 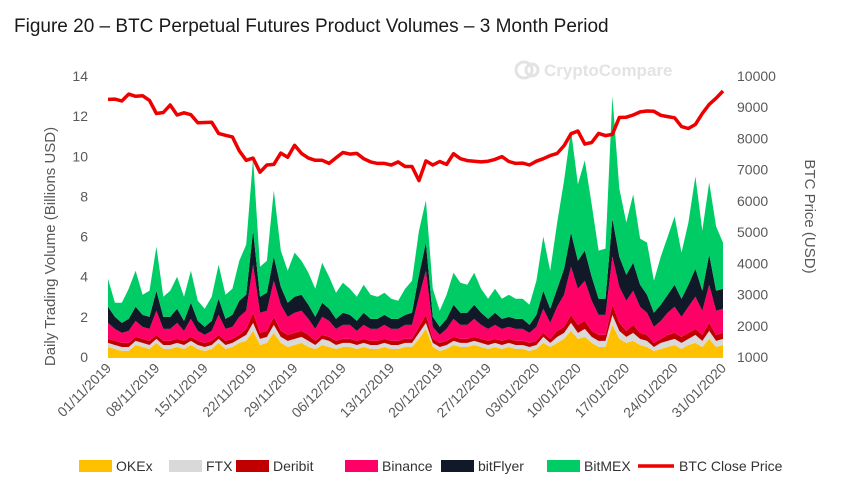 What do you see at coordinates (416, 136) in the screenshot?
I see `series-line-btc-close-price` at bounding box center [416, 136].